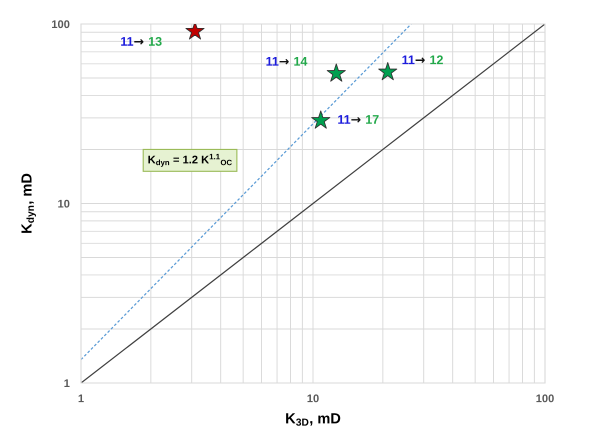 This screenshot has width=596, height=428. Describe the element at coordinates (28, 203) in the screenshot. I see `y-axis-title: K$_{dyn}$, mD` at that location.